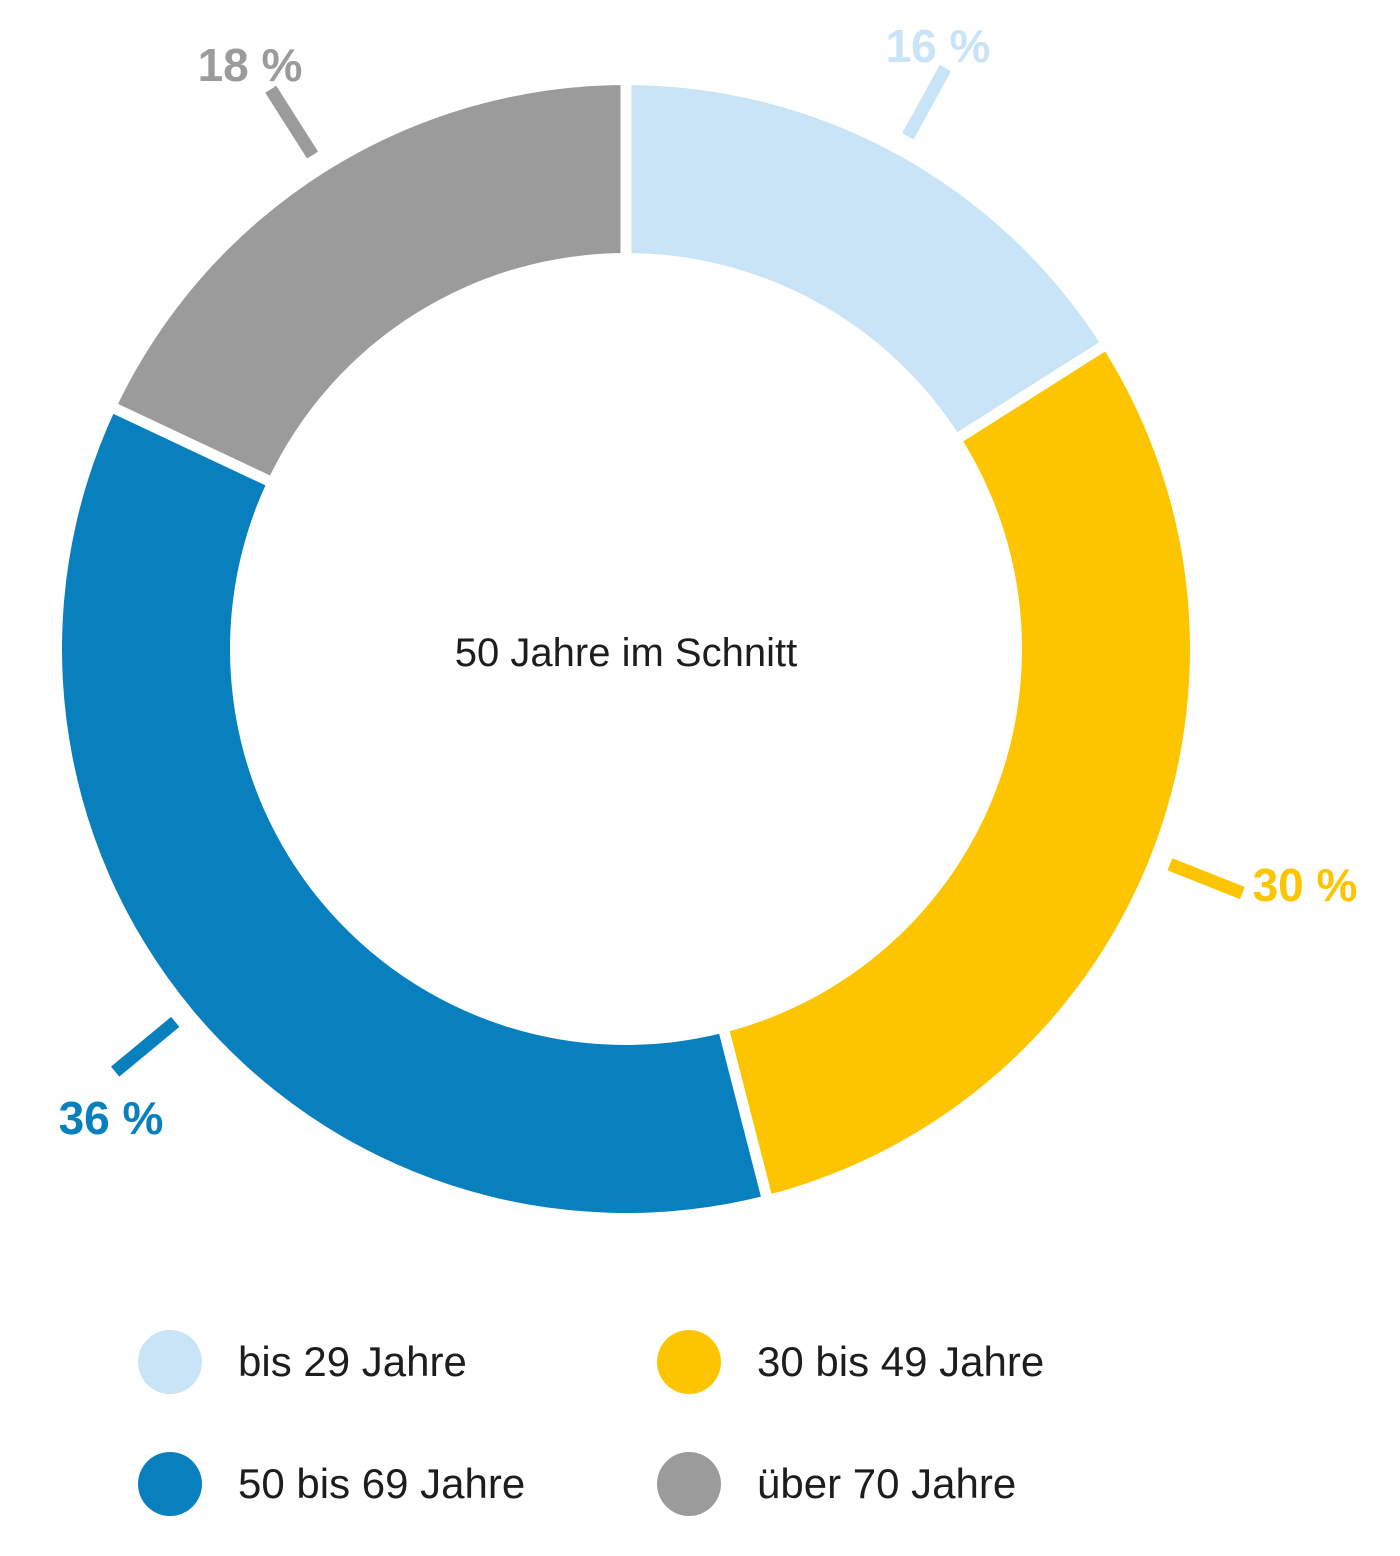  What do you see at coordinates (901, 1361) in the screenshot?
I see `legend-label-30-bis-49-jahre: 30 bis 49 Jahre` at bounding box center [901, 1361].